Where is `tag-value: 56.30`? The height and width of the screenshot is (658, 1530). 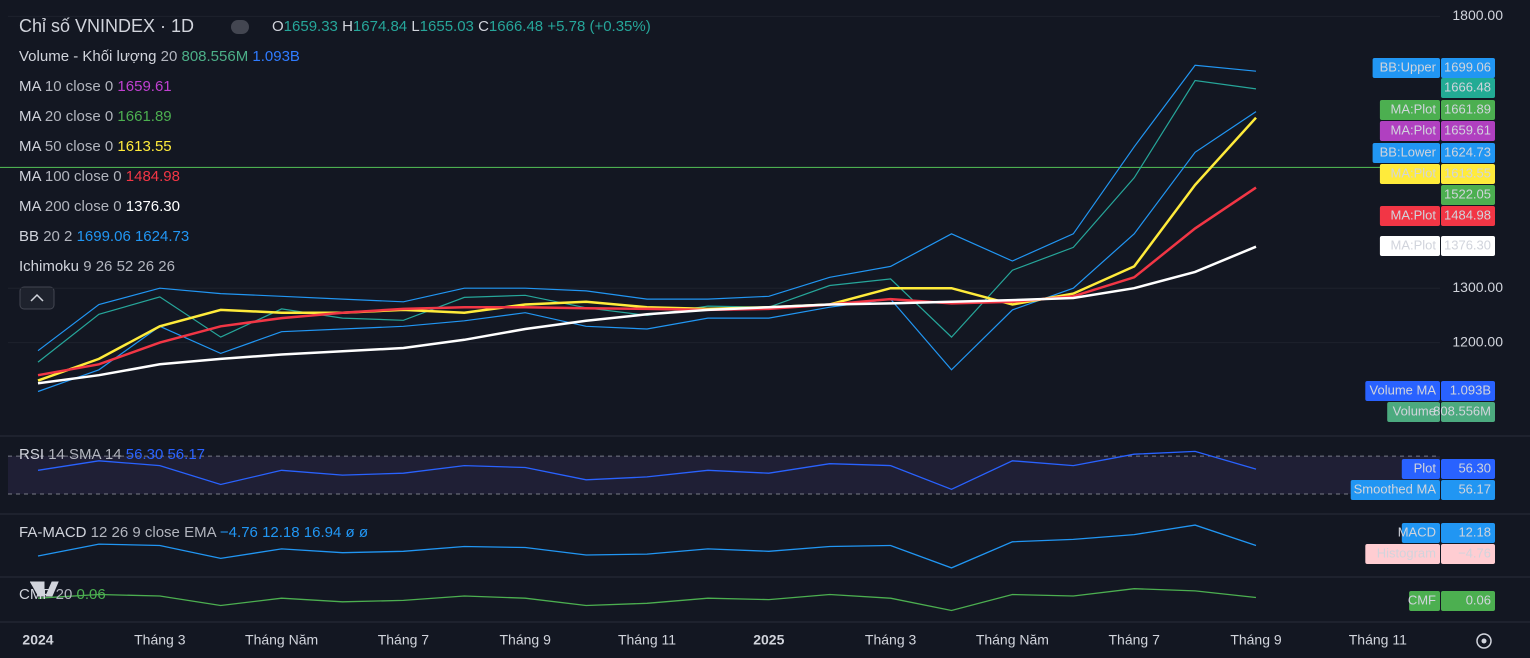
tag-value: 56.30 is located at coordinates (1474, 467).